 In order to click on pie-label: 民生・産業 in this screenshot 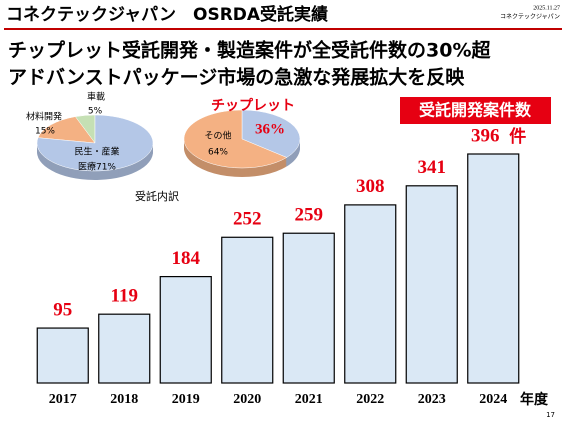, I will do `click(96, 152)`.